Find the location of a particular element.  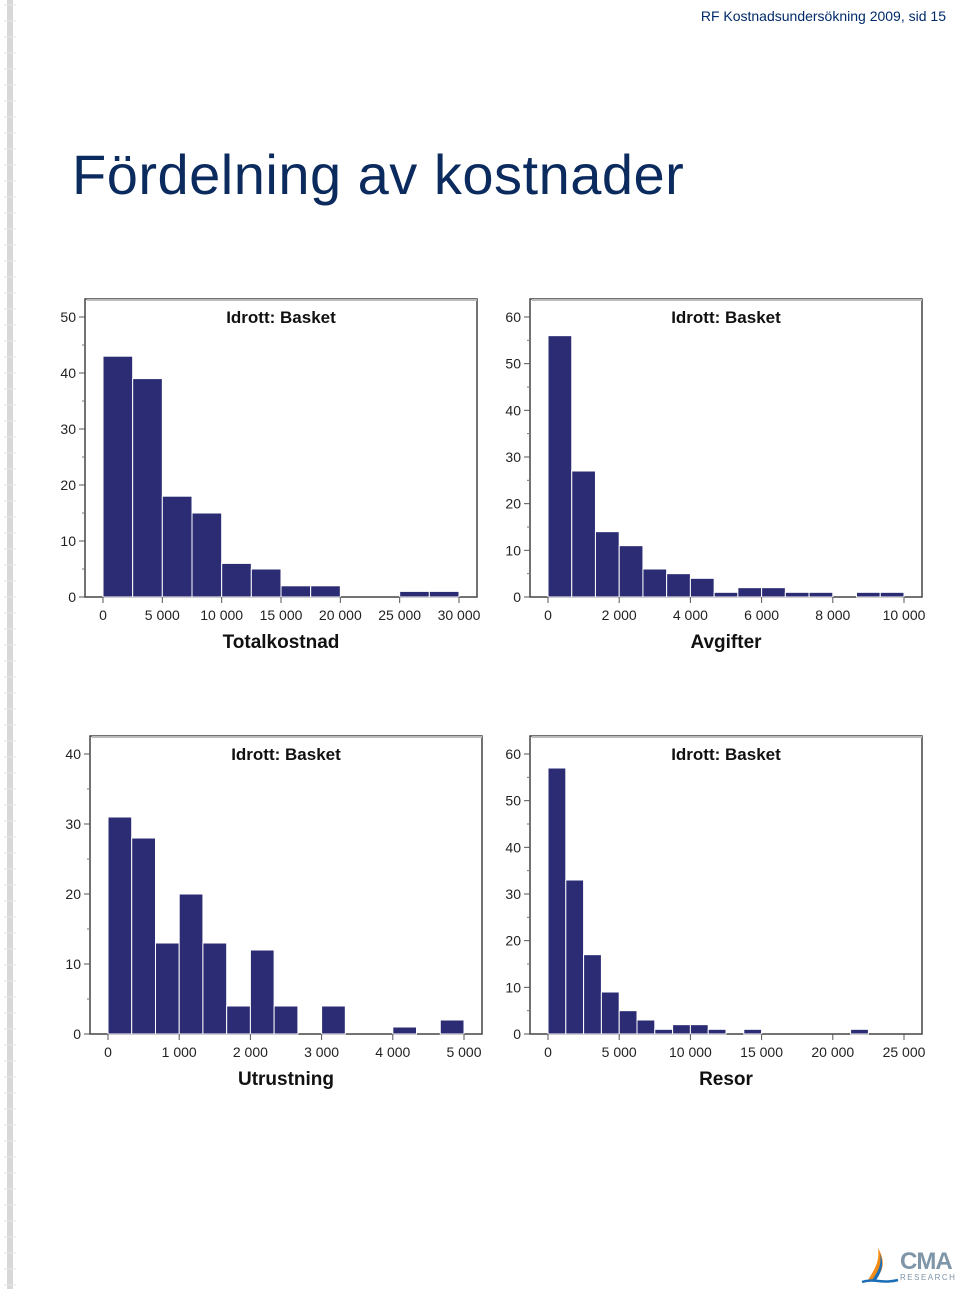

logo-subtitle: RESEARCH is located at coordinates (928, 1277).